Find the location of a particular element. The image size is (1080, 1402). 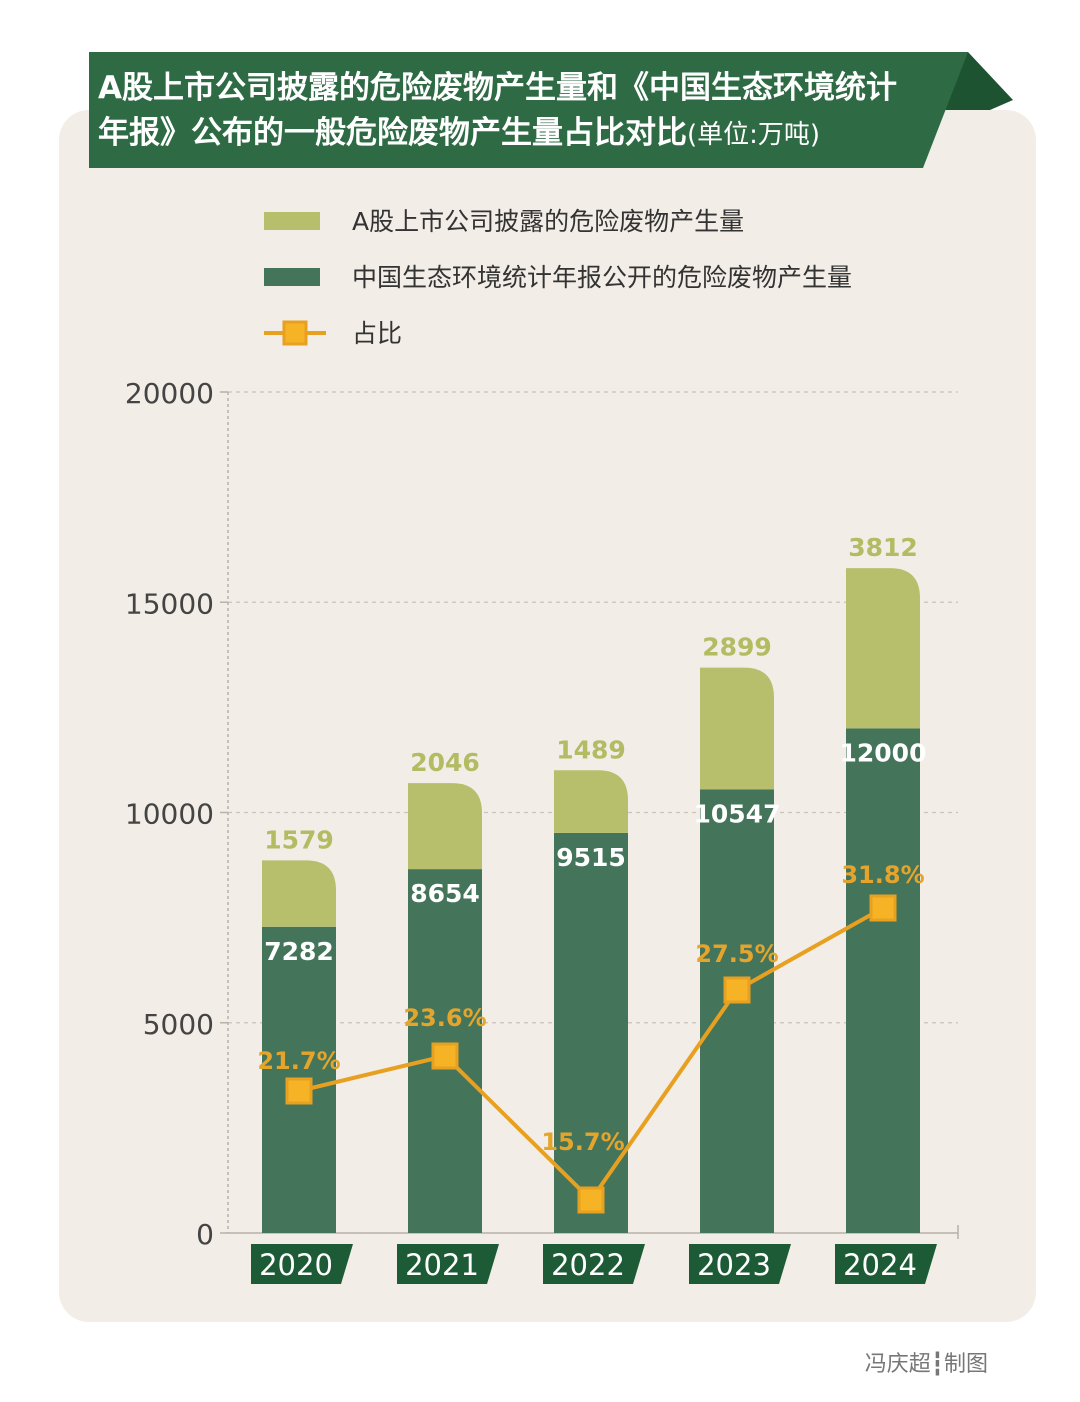

chart-title-line-2: 年报》公布的一般危险废物产生量占比对比(单位:万吨) is located at coordinates (459, 129).